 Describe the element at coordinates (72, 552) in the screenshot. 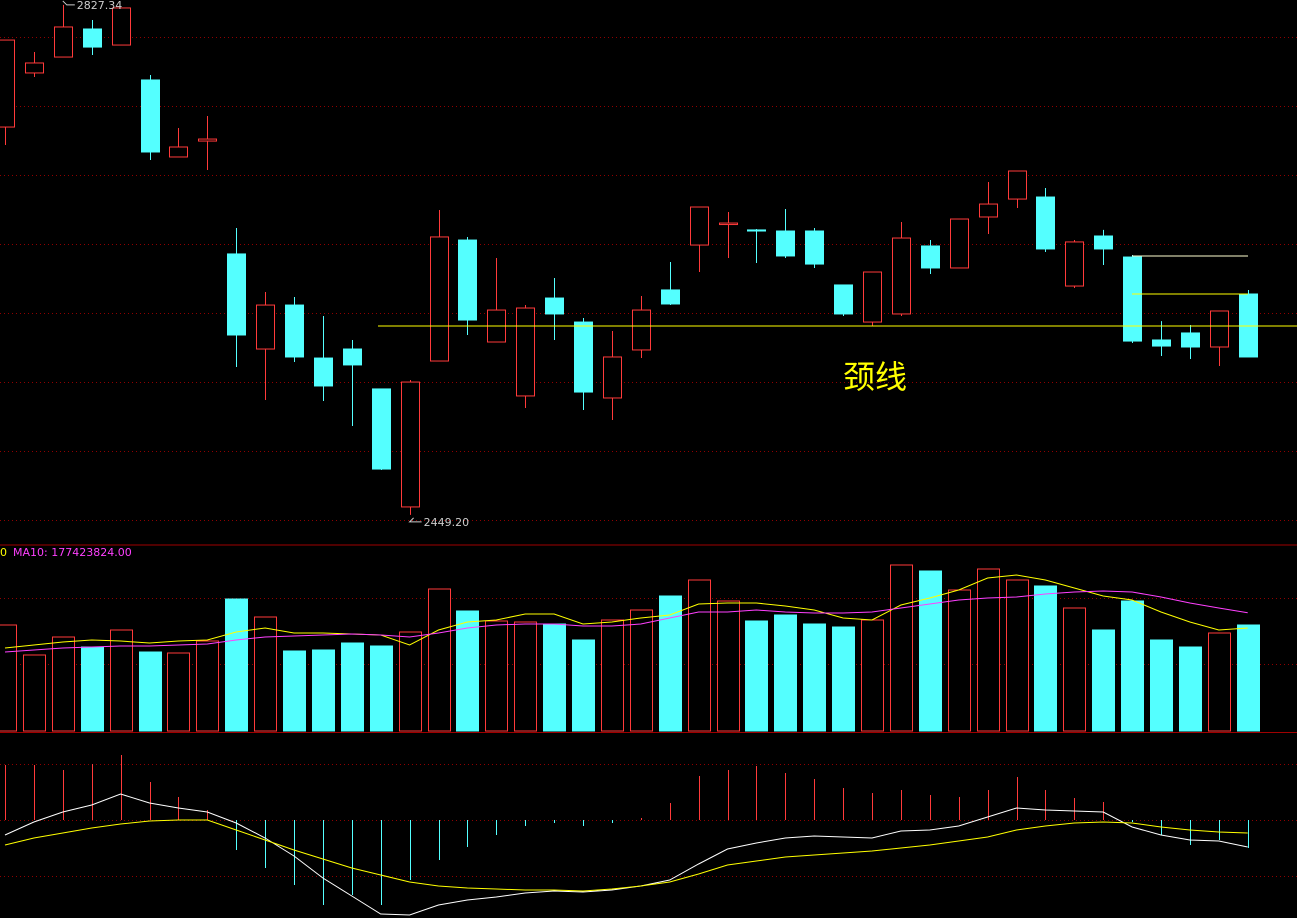

I see `legend-label: MA10: 177423824.00` at that location.